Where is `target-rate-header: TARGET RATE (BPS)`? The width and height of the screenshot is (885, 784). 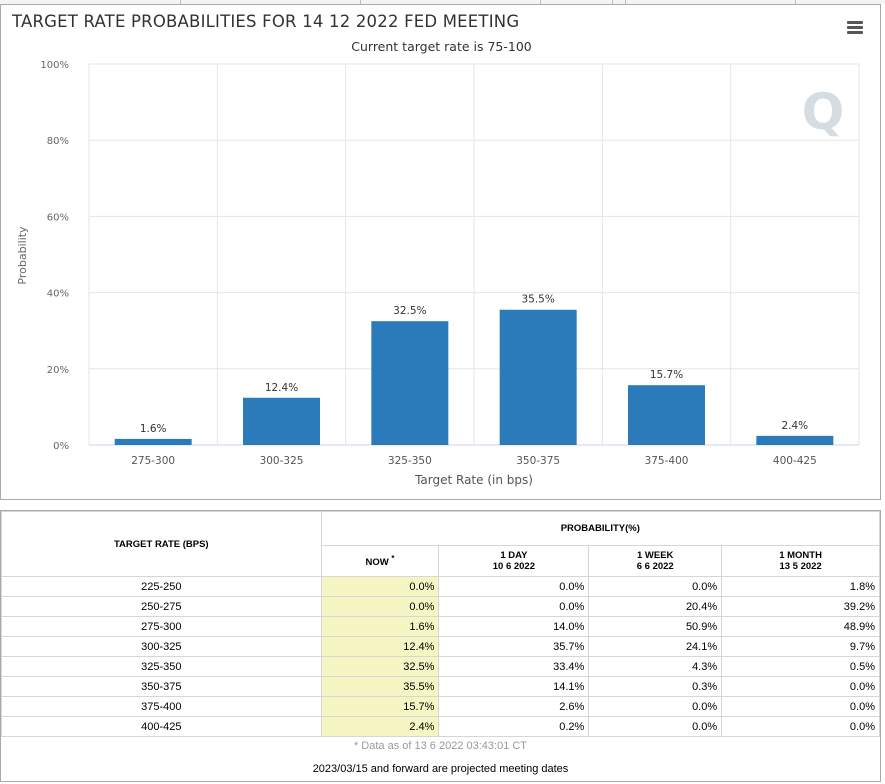 target-rate-header: TARGET RATE (BPS) is located at coordinates (161, 544).